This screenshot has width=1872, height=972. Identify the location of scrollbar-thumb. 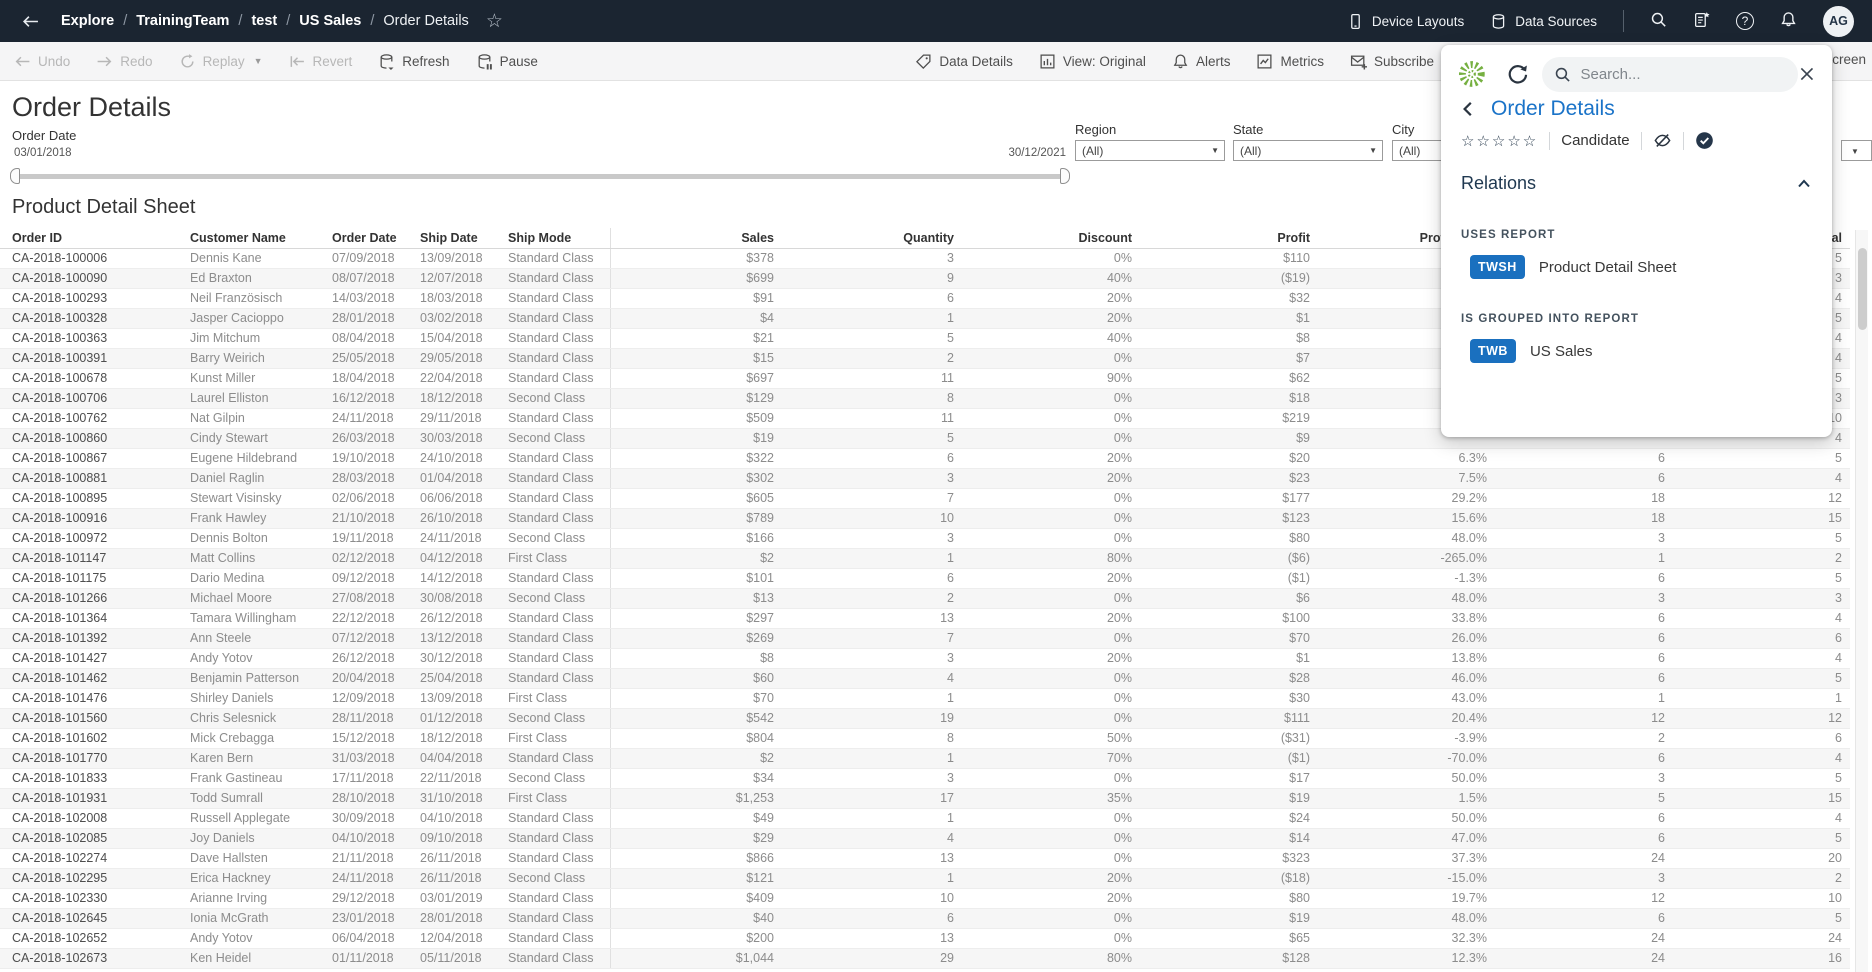
(1862, 289).